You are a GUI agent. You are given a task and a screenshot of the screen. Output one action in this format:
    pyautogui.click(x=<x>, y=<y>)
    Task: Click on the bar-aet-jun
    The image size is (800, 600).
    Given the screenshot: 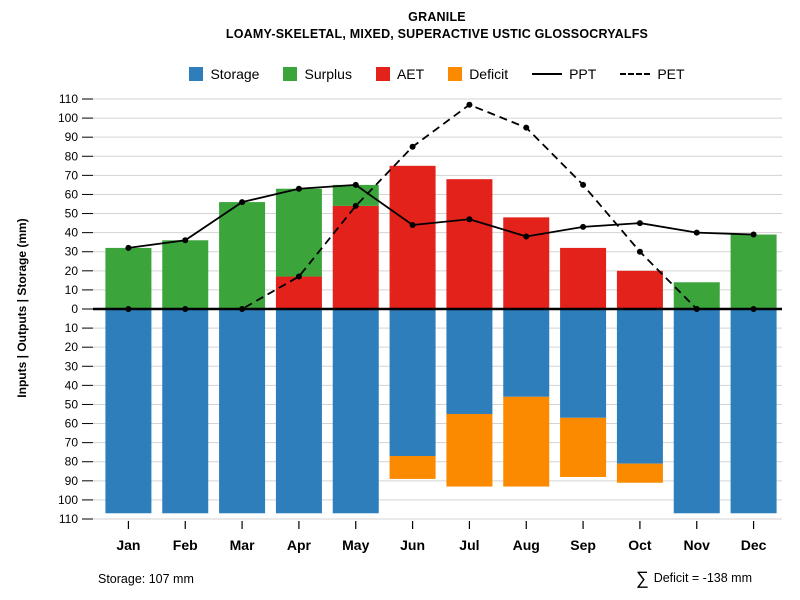 What is the action you would take?
    pyautogui.click(x=412, y=237)
    